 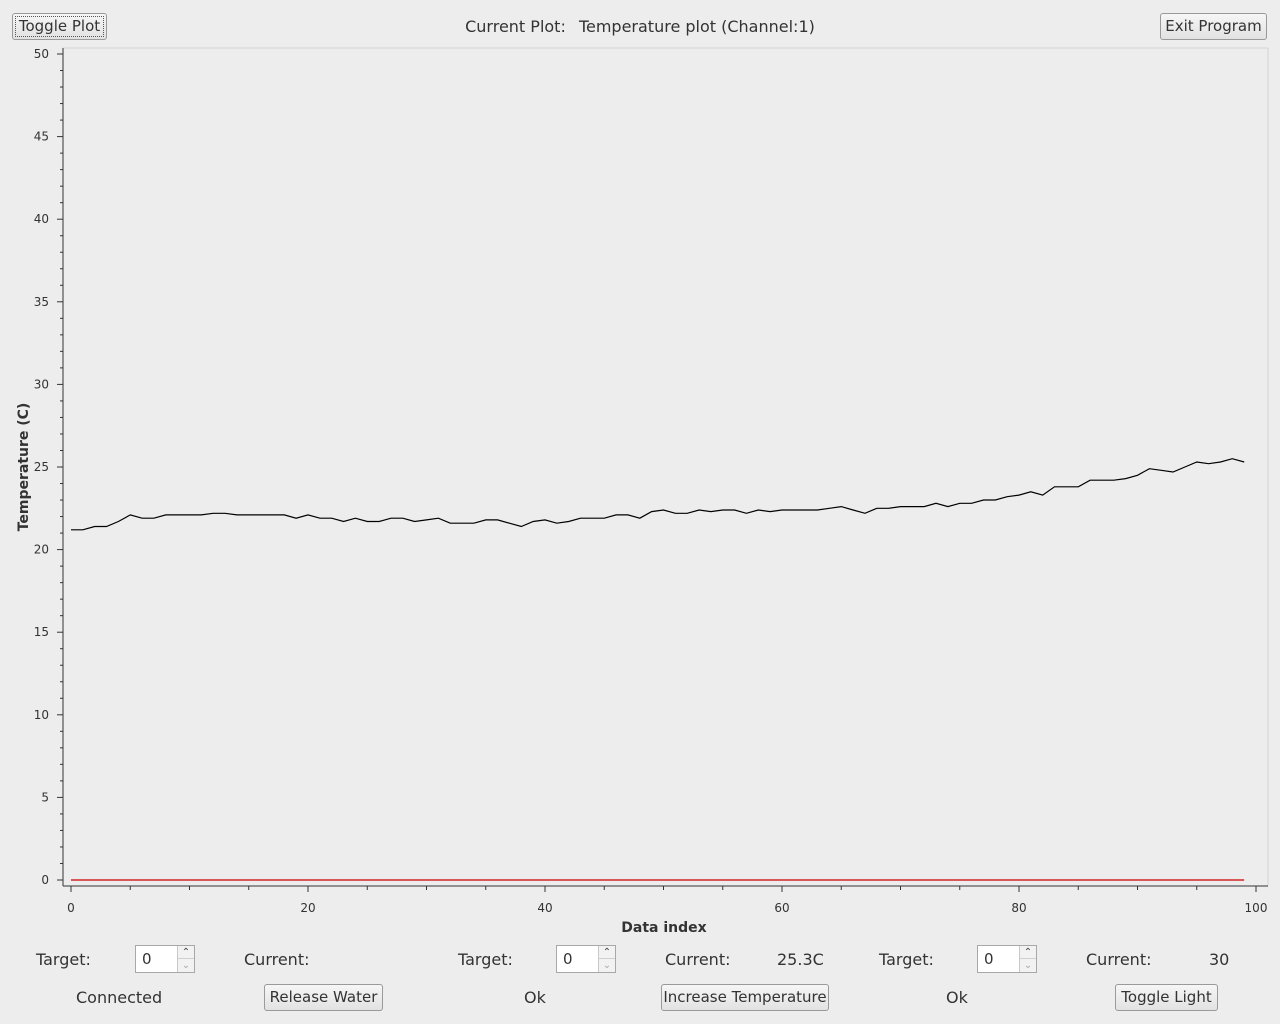 What do you see at coordinates (1166, 997) in the screenshot?
I see `toggle-light-button: Toggle Light` at bounding box center [1166, 997].